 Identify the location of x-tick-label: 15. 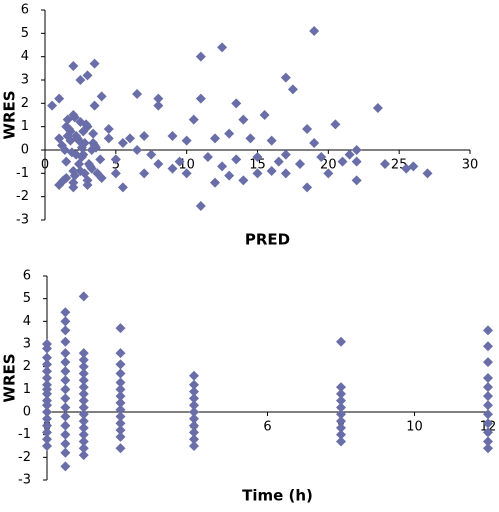
(257, 165).